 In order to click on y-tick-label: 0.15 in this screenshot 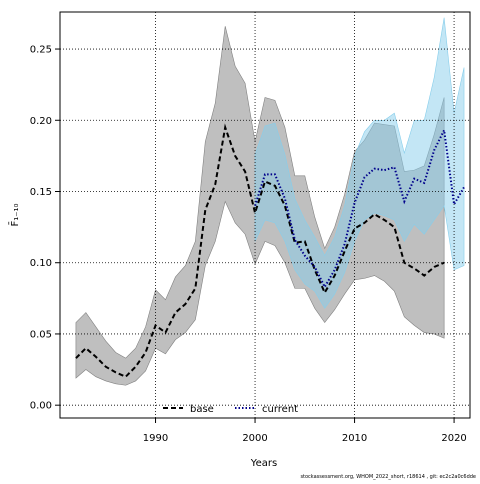, I will do `click(41, 192)`.